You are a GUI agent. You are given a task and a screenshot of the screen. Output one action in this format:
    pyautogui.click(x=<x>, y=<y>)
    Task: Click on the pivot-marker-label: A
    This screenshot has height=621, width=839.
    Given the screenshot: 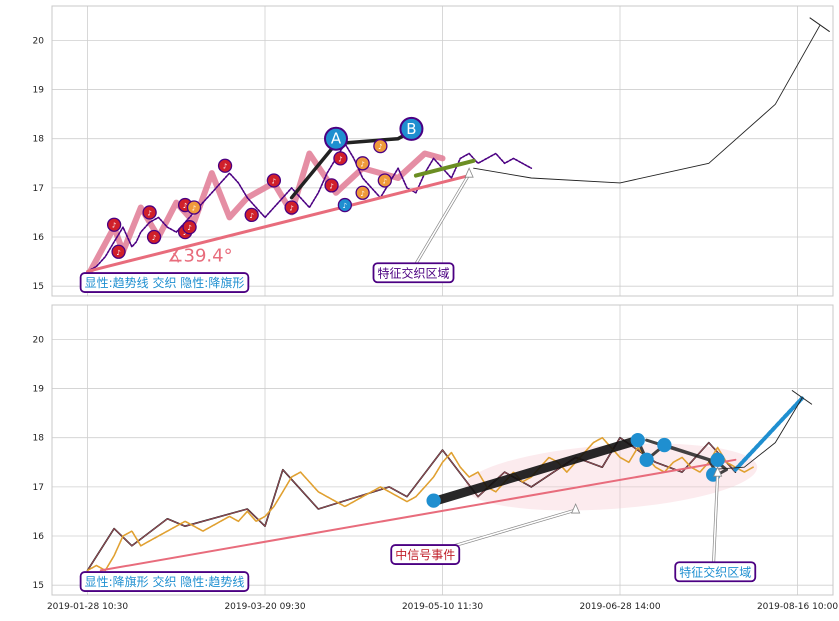 What is the action you would take?
    pyautogui.click(x=336, y=139)
    